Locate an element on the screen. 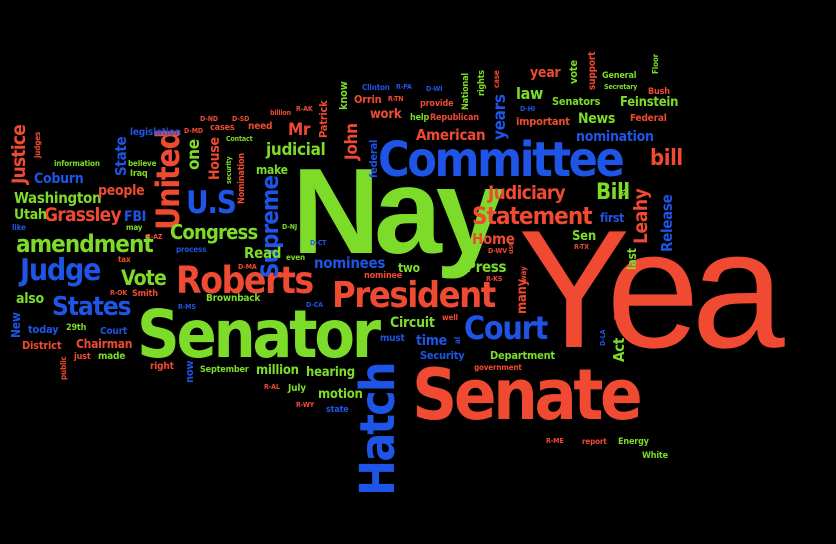 Image resolution: width=836 pixels, height=544 pixels. word-people: people is located at coordinates (121, 191).